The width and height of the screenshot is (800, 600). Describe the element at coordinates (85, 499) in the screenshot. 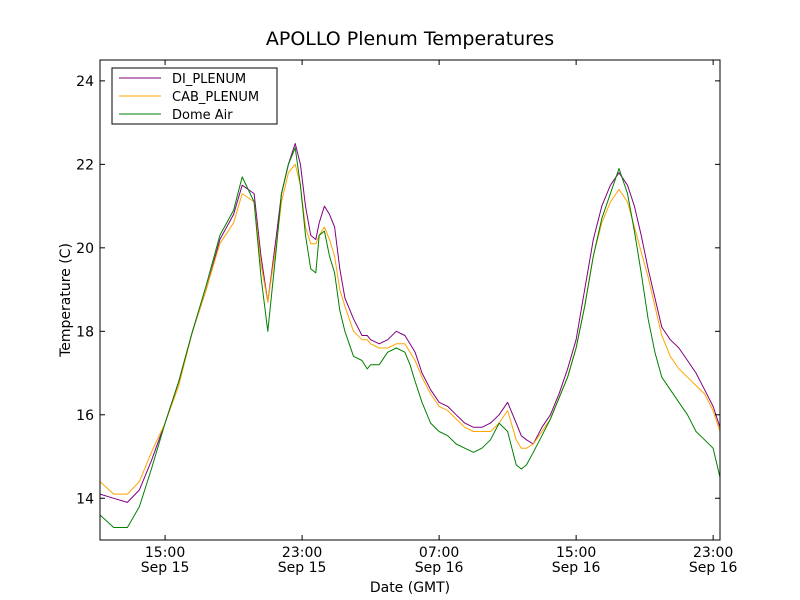

I see `y-tick-label: 14` at that location.